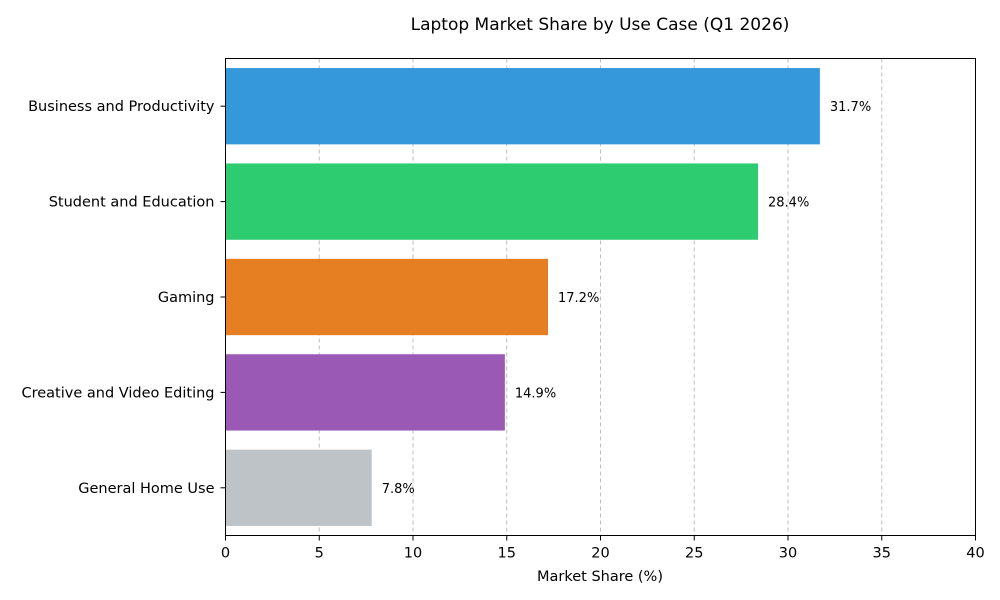 Image resolution: width=1000 pixels, height=600 pixels. What do you see at coordinates (413, 554) in the screenshot?
I see `x-tick-label: 10` at bounding box center [413, 554].